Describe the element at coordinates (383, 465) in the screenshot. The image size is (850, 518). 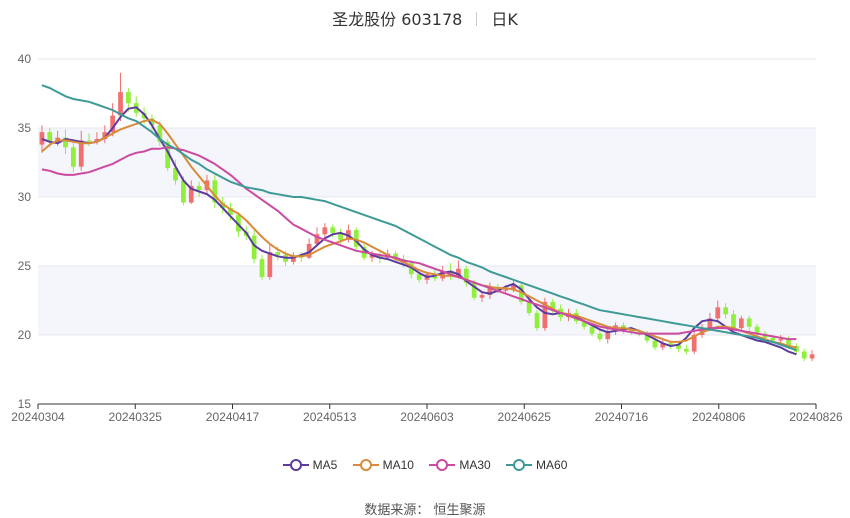
I see `legend-item-ma10: MA10` at that location.